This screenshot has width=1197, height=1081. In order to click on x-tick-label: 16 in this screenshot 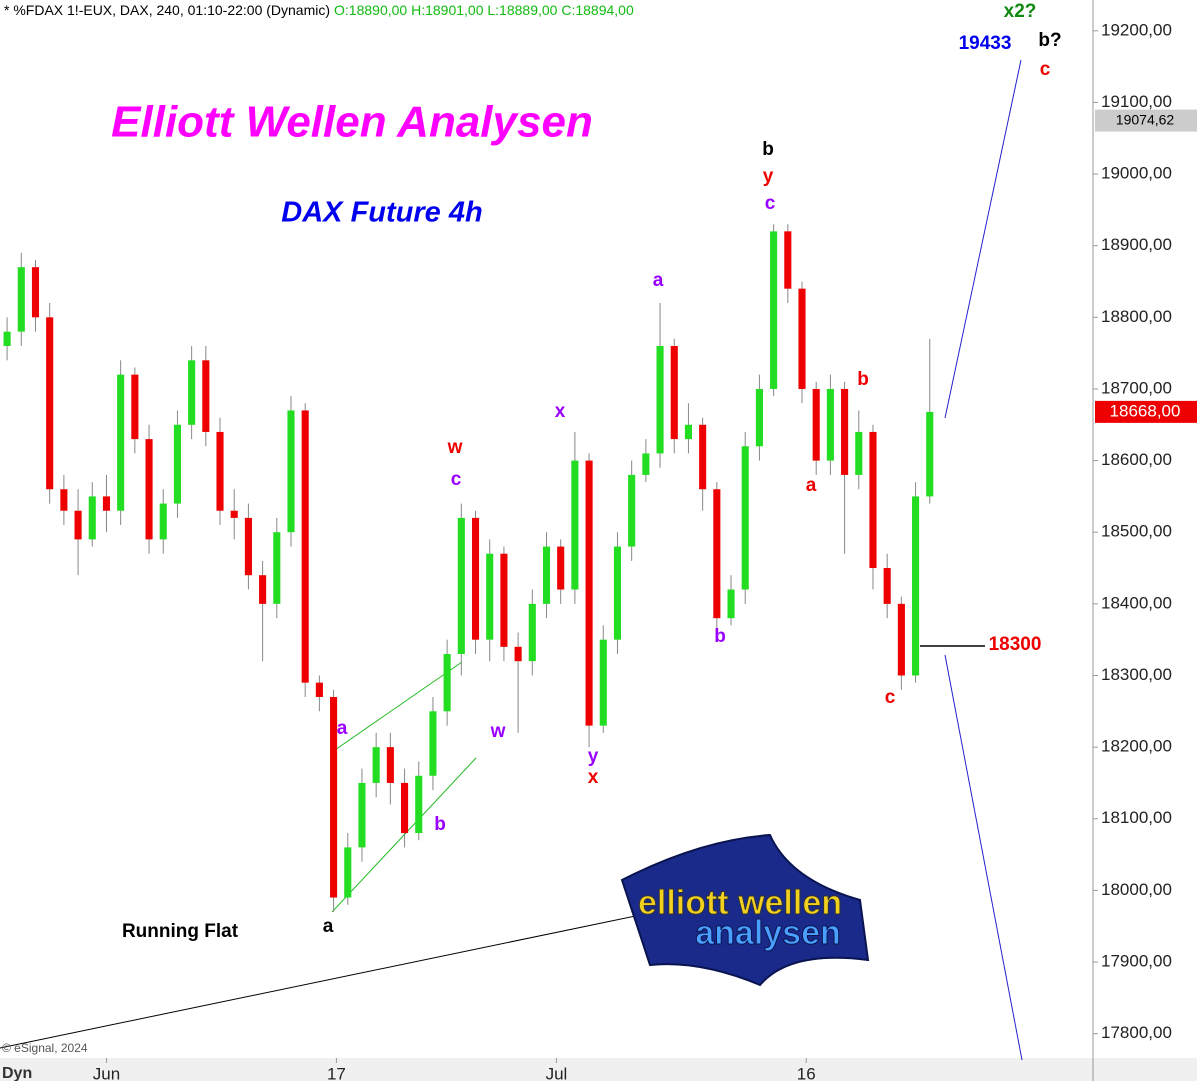, I will do `click(806, 1072)`.